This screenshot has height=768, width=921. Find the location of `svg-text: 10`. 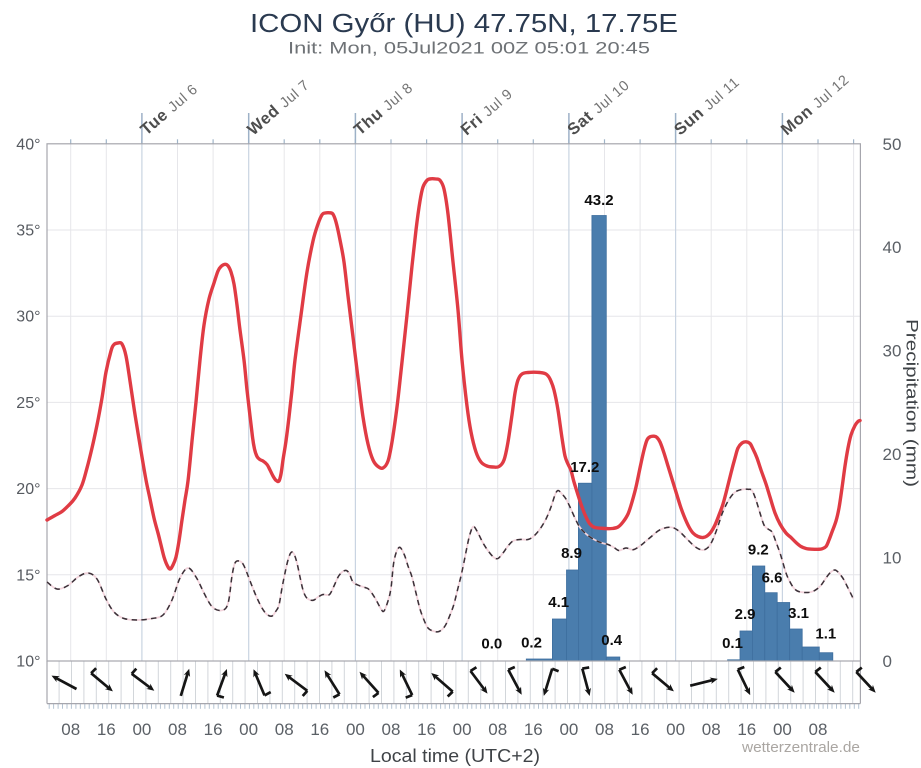

svg-text: 10 is located at coordinates (892, 558).